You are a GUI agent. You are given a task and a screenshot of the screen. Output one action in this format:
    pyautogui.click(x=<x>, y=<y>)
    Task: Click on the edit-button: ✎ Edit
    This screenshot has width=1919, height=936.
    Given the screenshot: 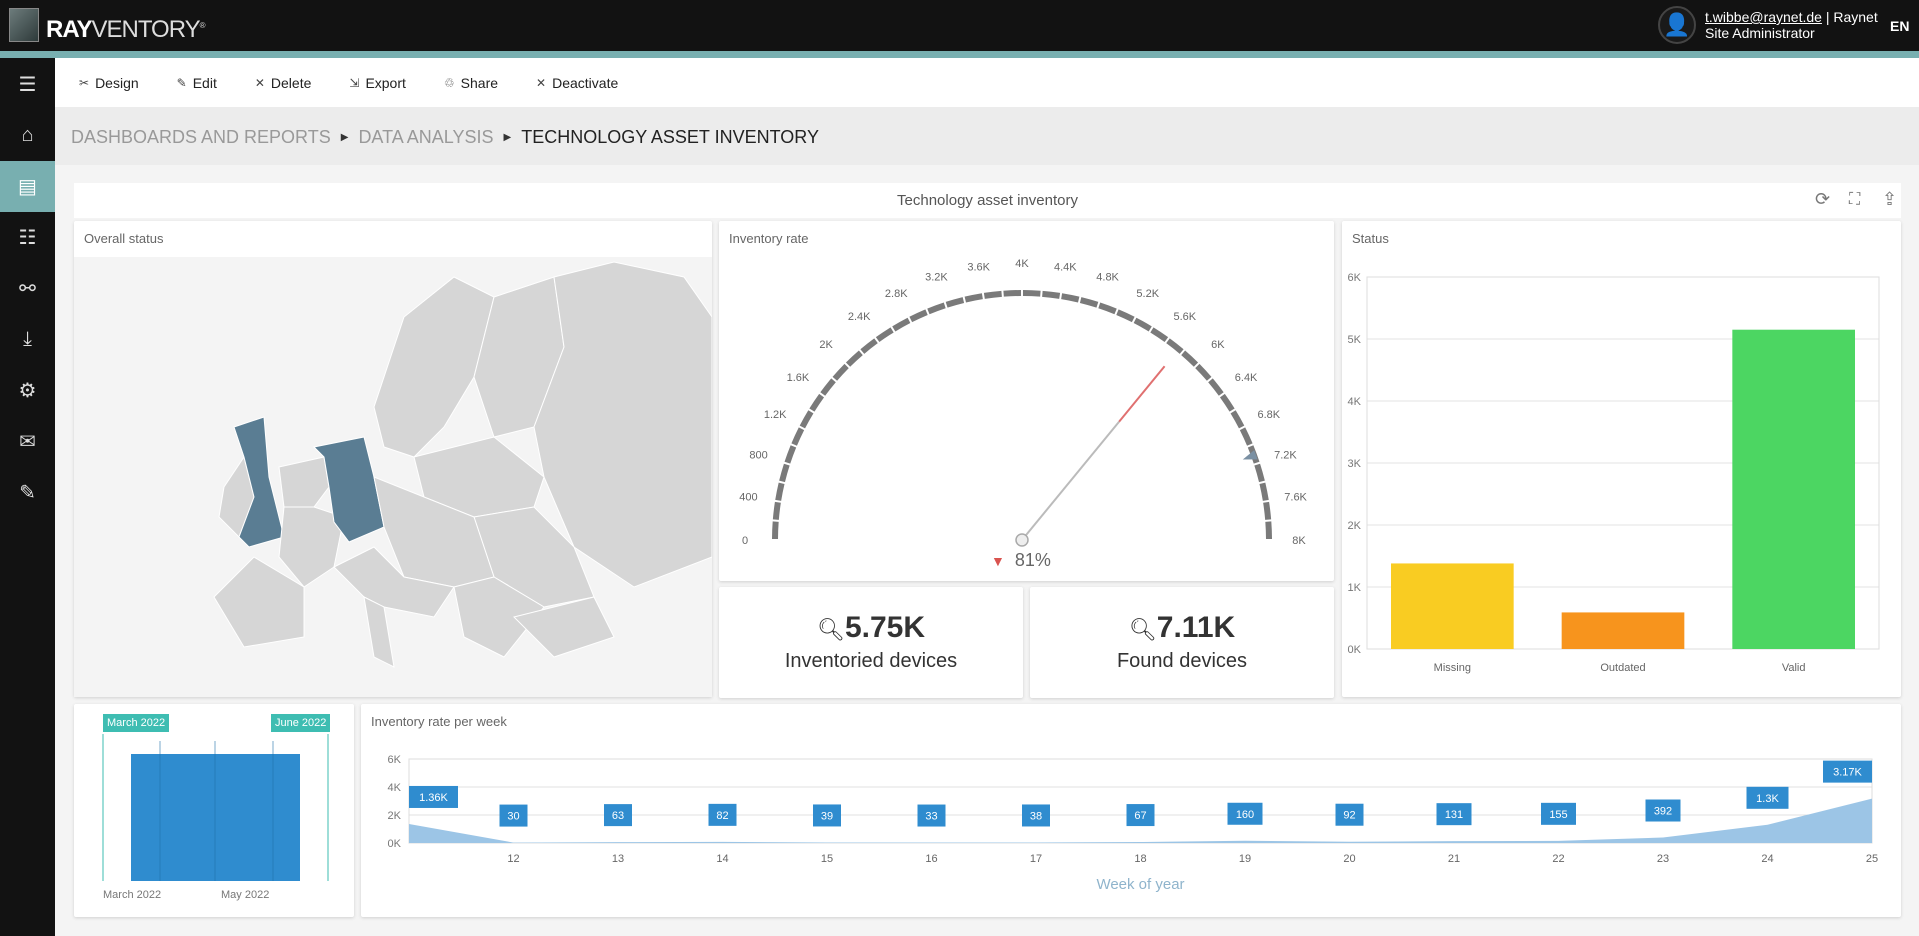 What is the action you would take?
    pyautogui.click(x=197, y=83)
    